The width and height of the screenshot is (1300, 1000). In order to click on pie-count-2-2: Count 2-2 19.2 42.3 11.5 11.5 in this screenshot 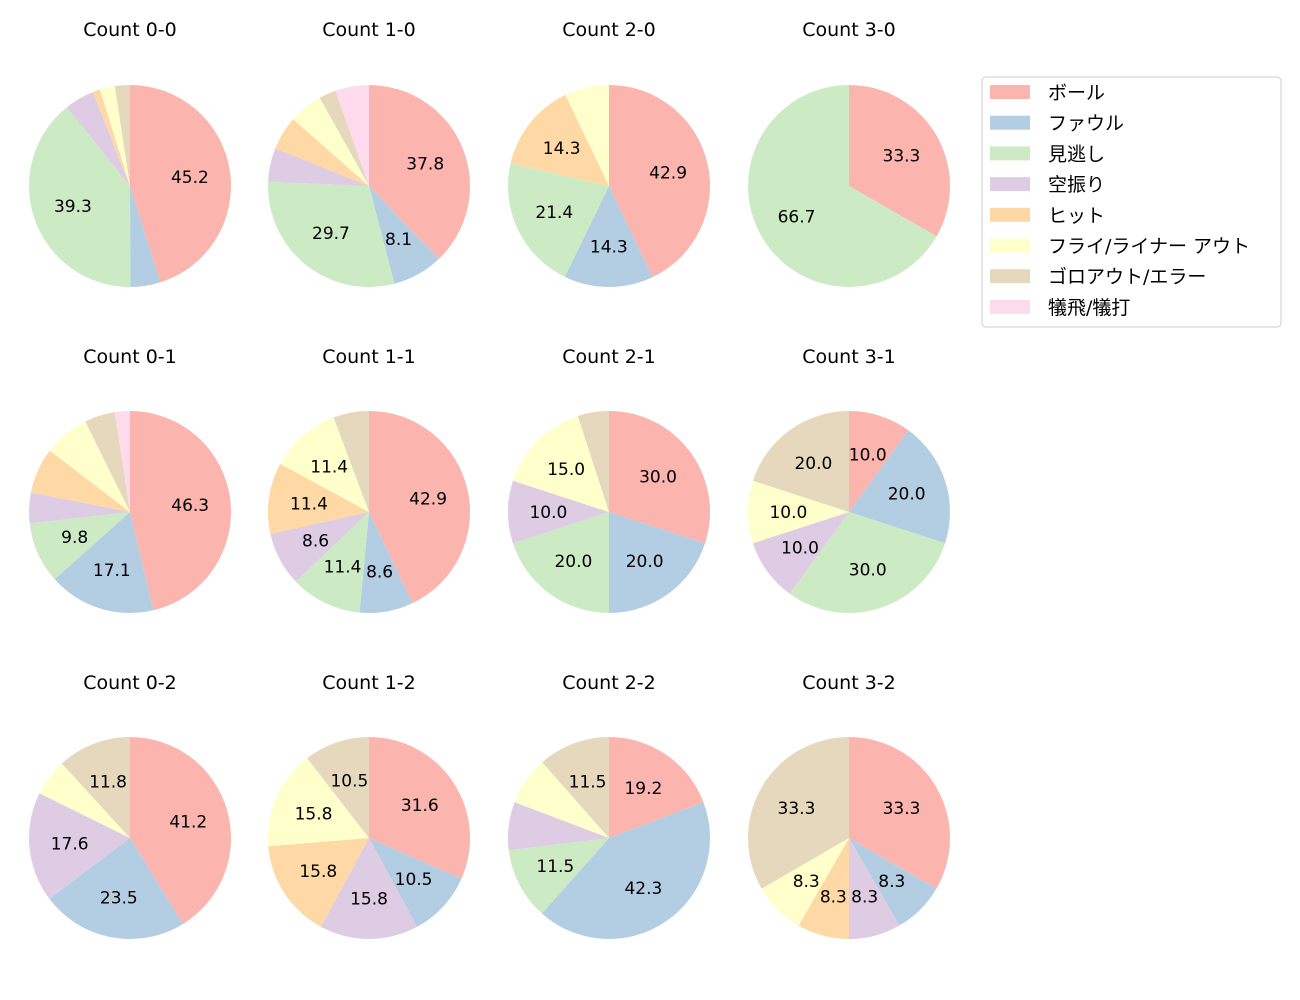, I will do `click(609, 805)`.